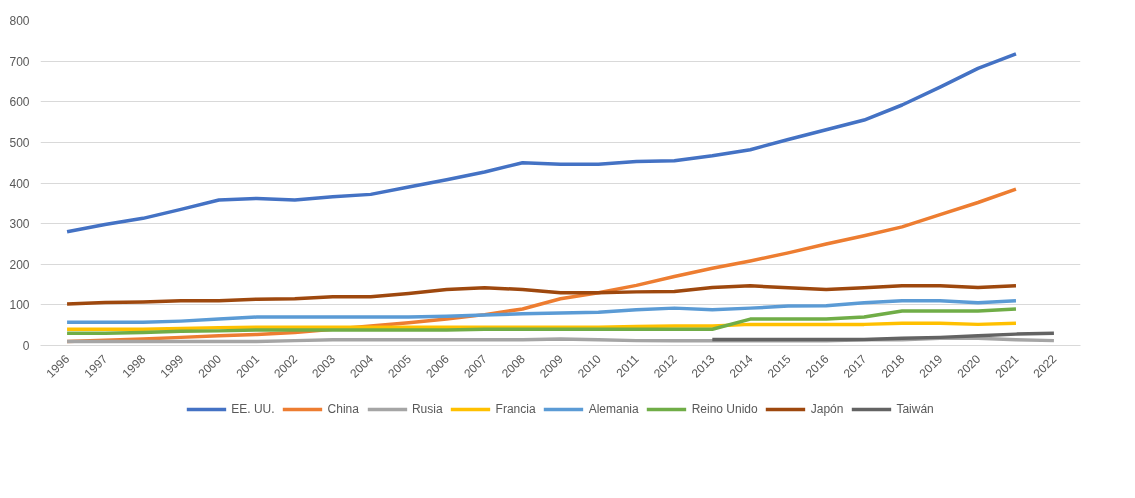 The width and height of the screenshot is (1135, 498). What do you see at coordinates (19, 224) in the screenshot?
I see `y-tick-label: 300` at bounding box center [19, 224].